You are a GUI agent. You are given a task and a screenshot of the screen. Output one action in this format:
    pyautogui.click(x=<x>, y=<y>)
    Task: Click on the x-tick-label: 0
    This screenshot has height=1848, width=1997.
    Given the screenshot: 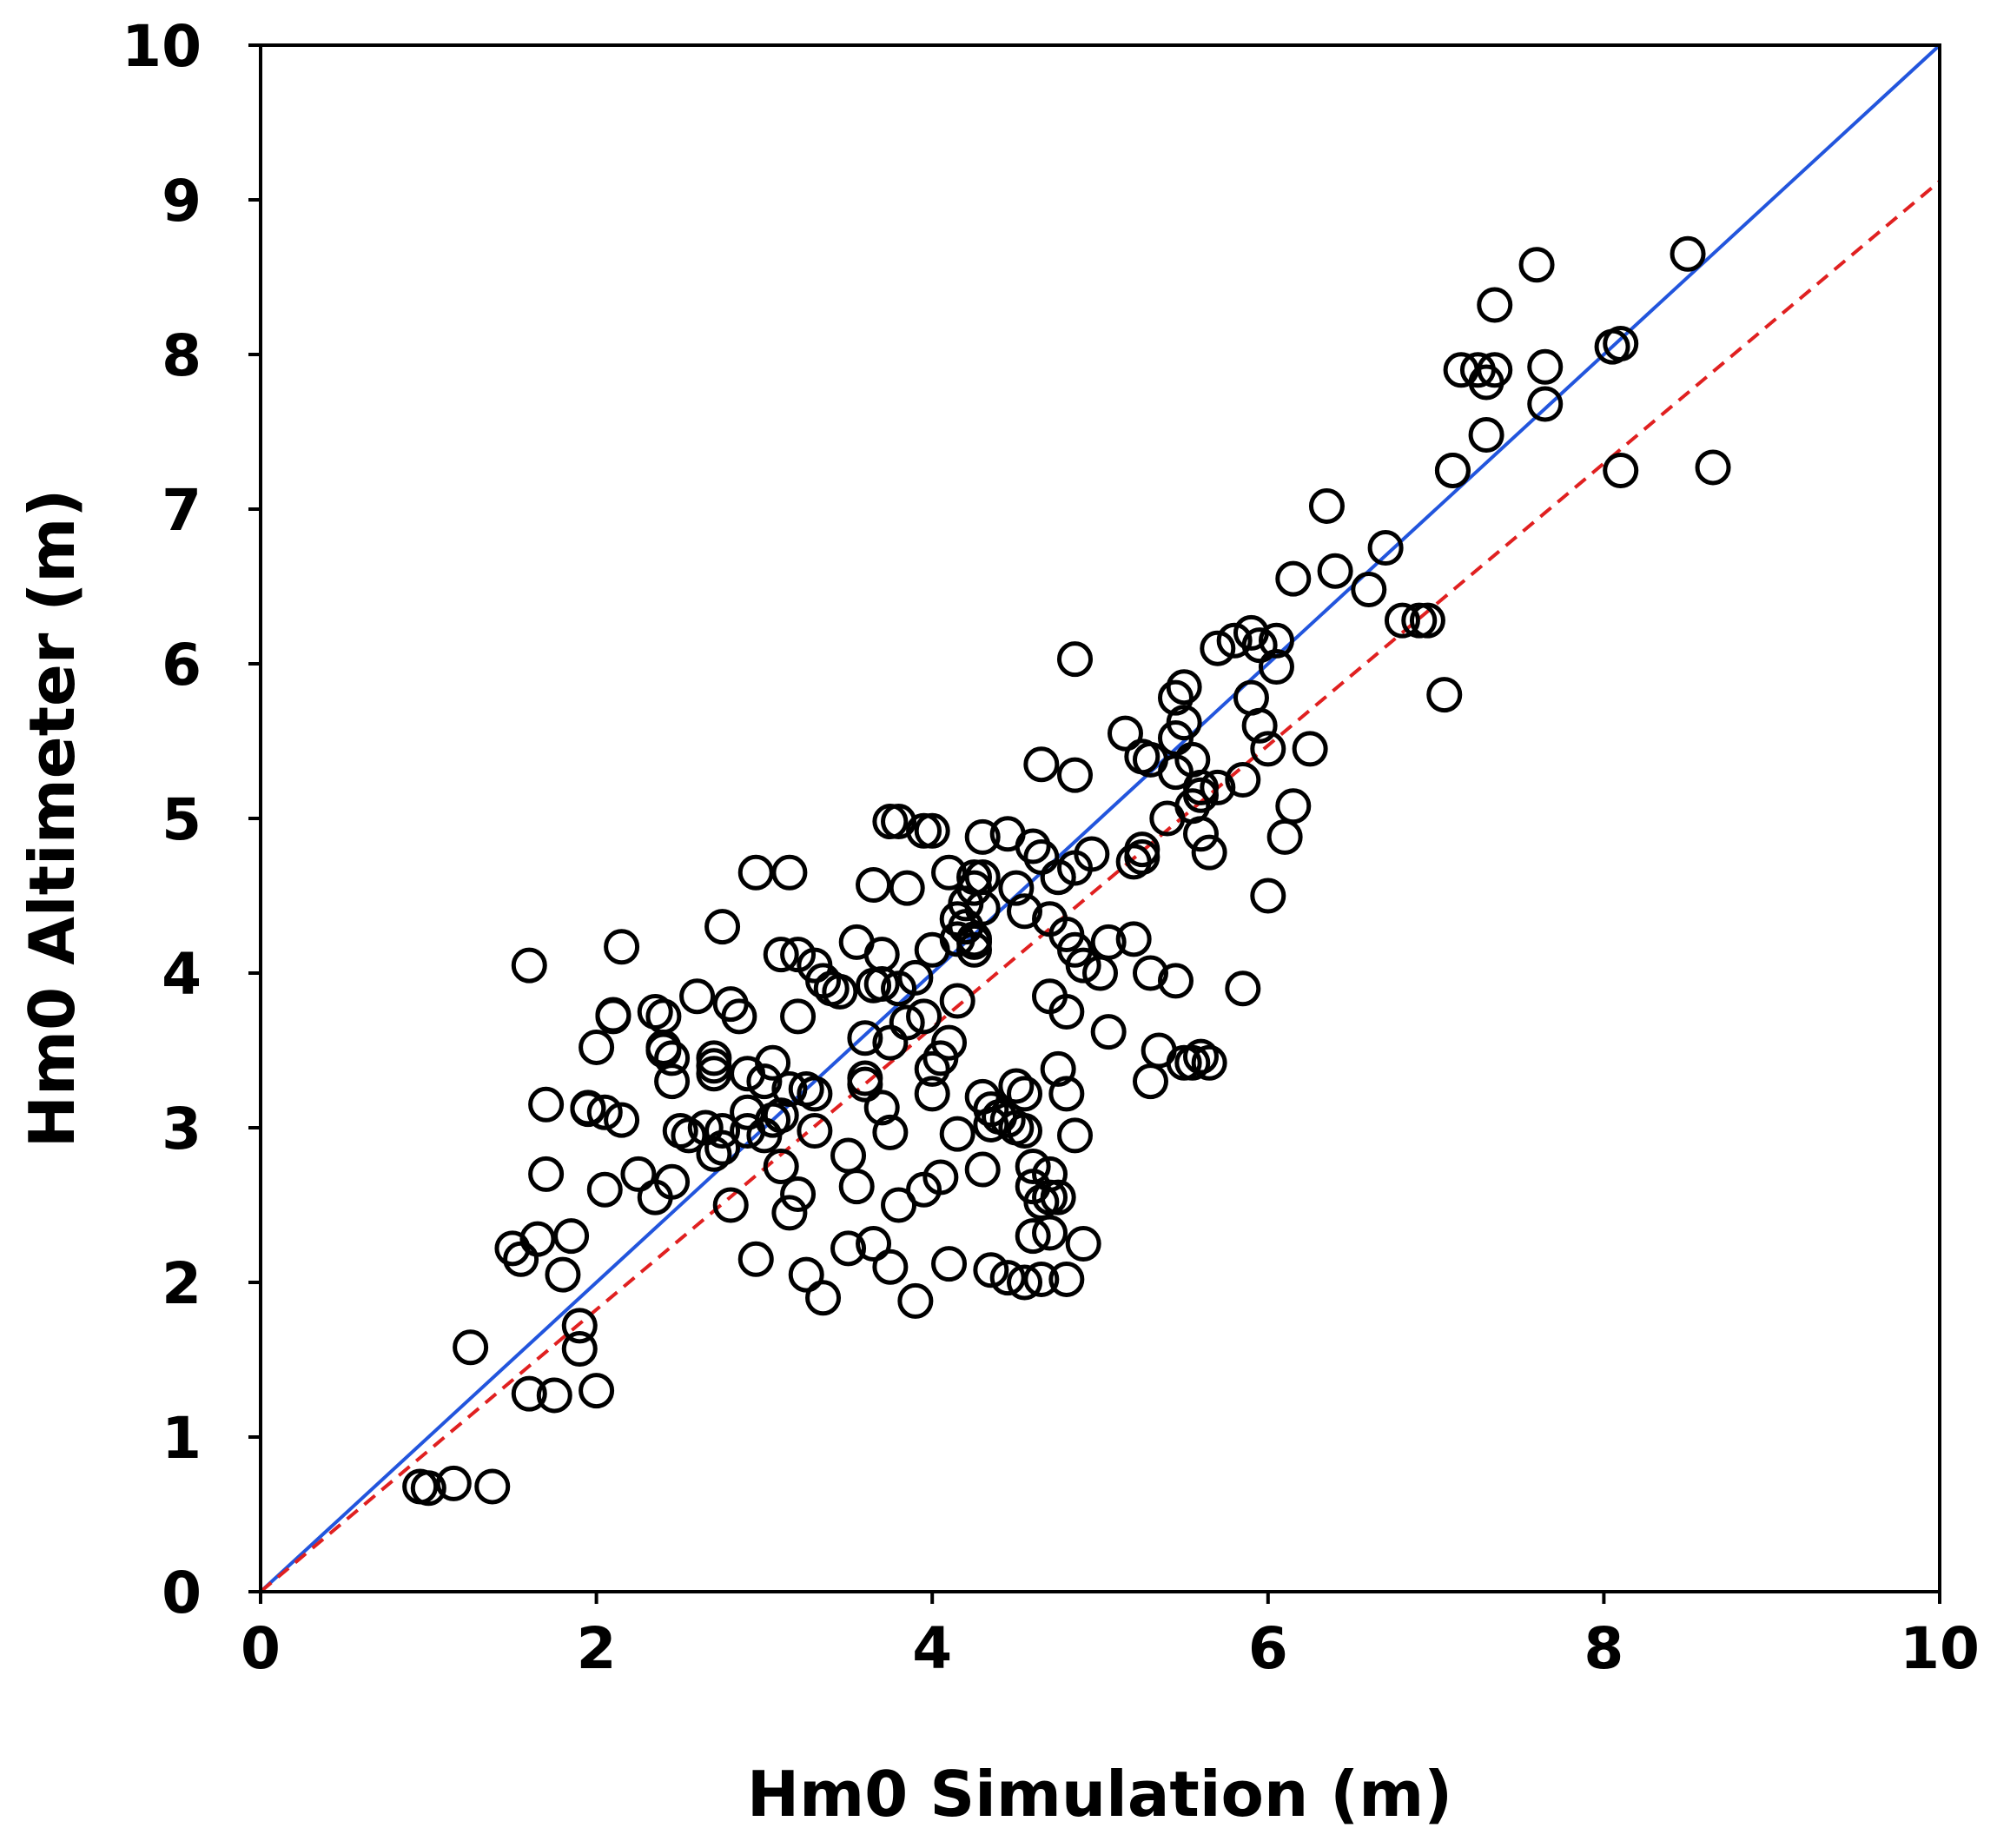 What is the action you would take?
    pyautogui.click(x=261, y=1648)
    